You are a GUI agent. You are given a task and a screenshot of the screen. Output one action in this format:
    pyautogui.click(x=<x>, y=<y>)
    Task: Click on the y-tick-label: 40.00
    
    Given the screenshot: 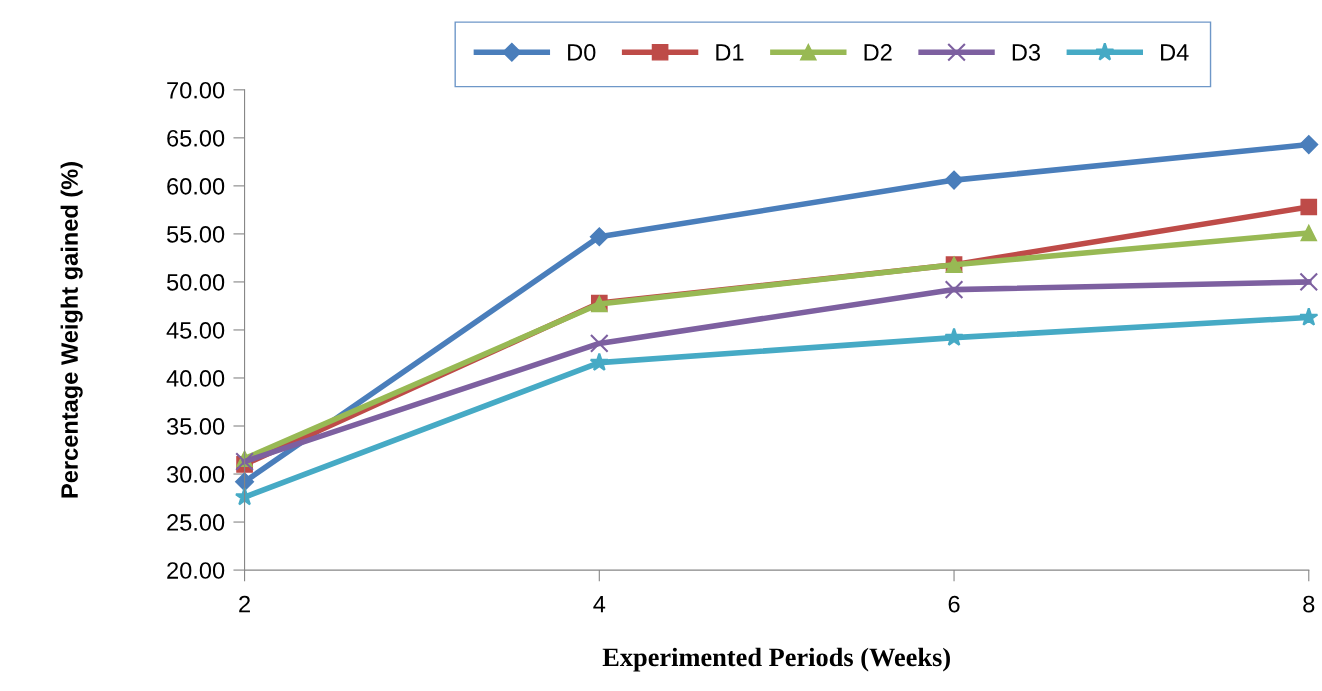 What is the action you would take?
    pyautogui.click(x=195, y=378)
    